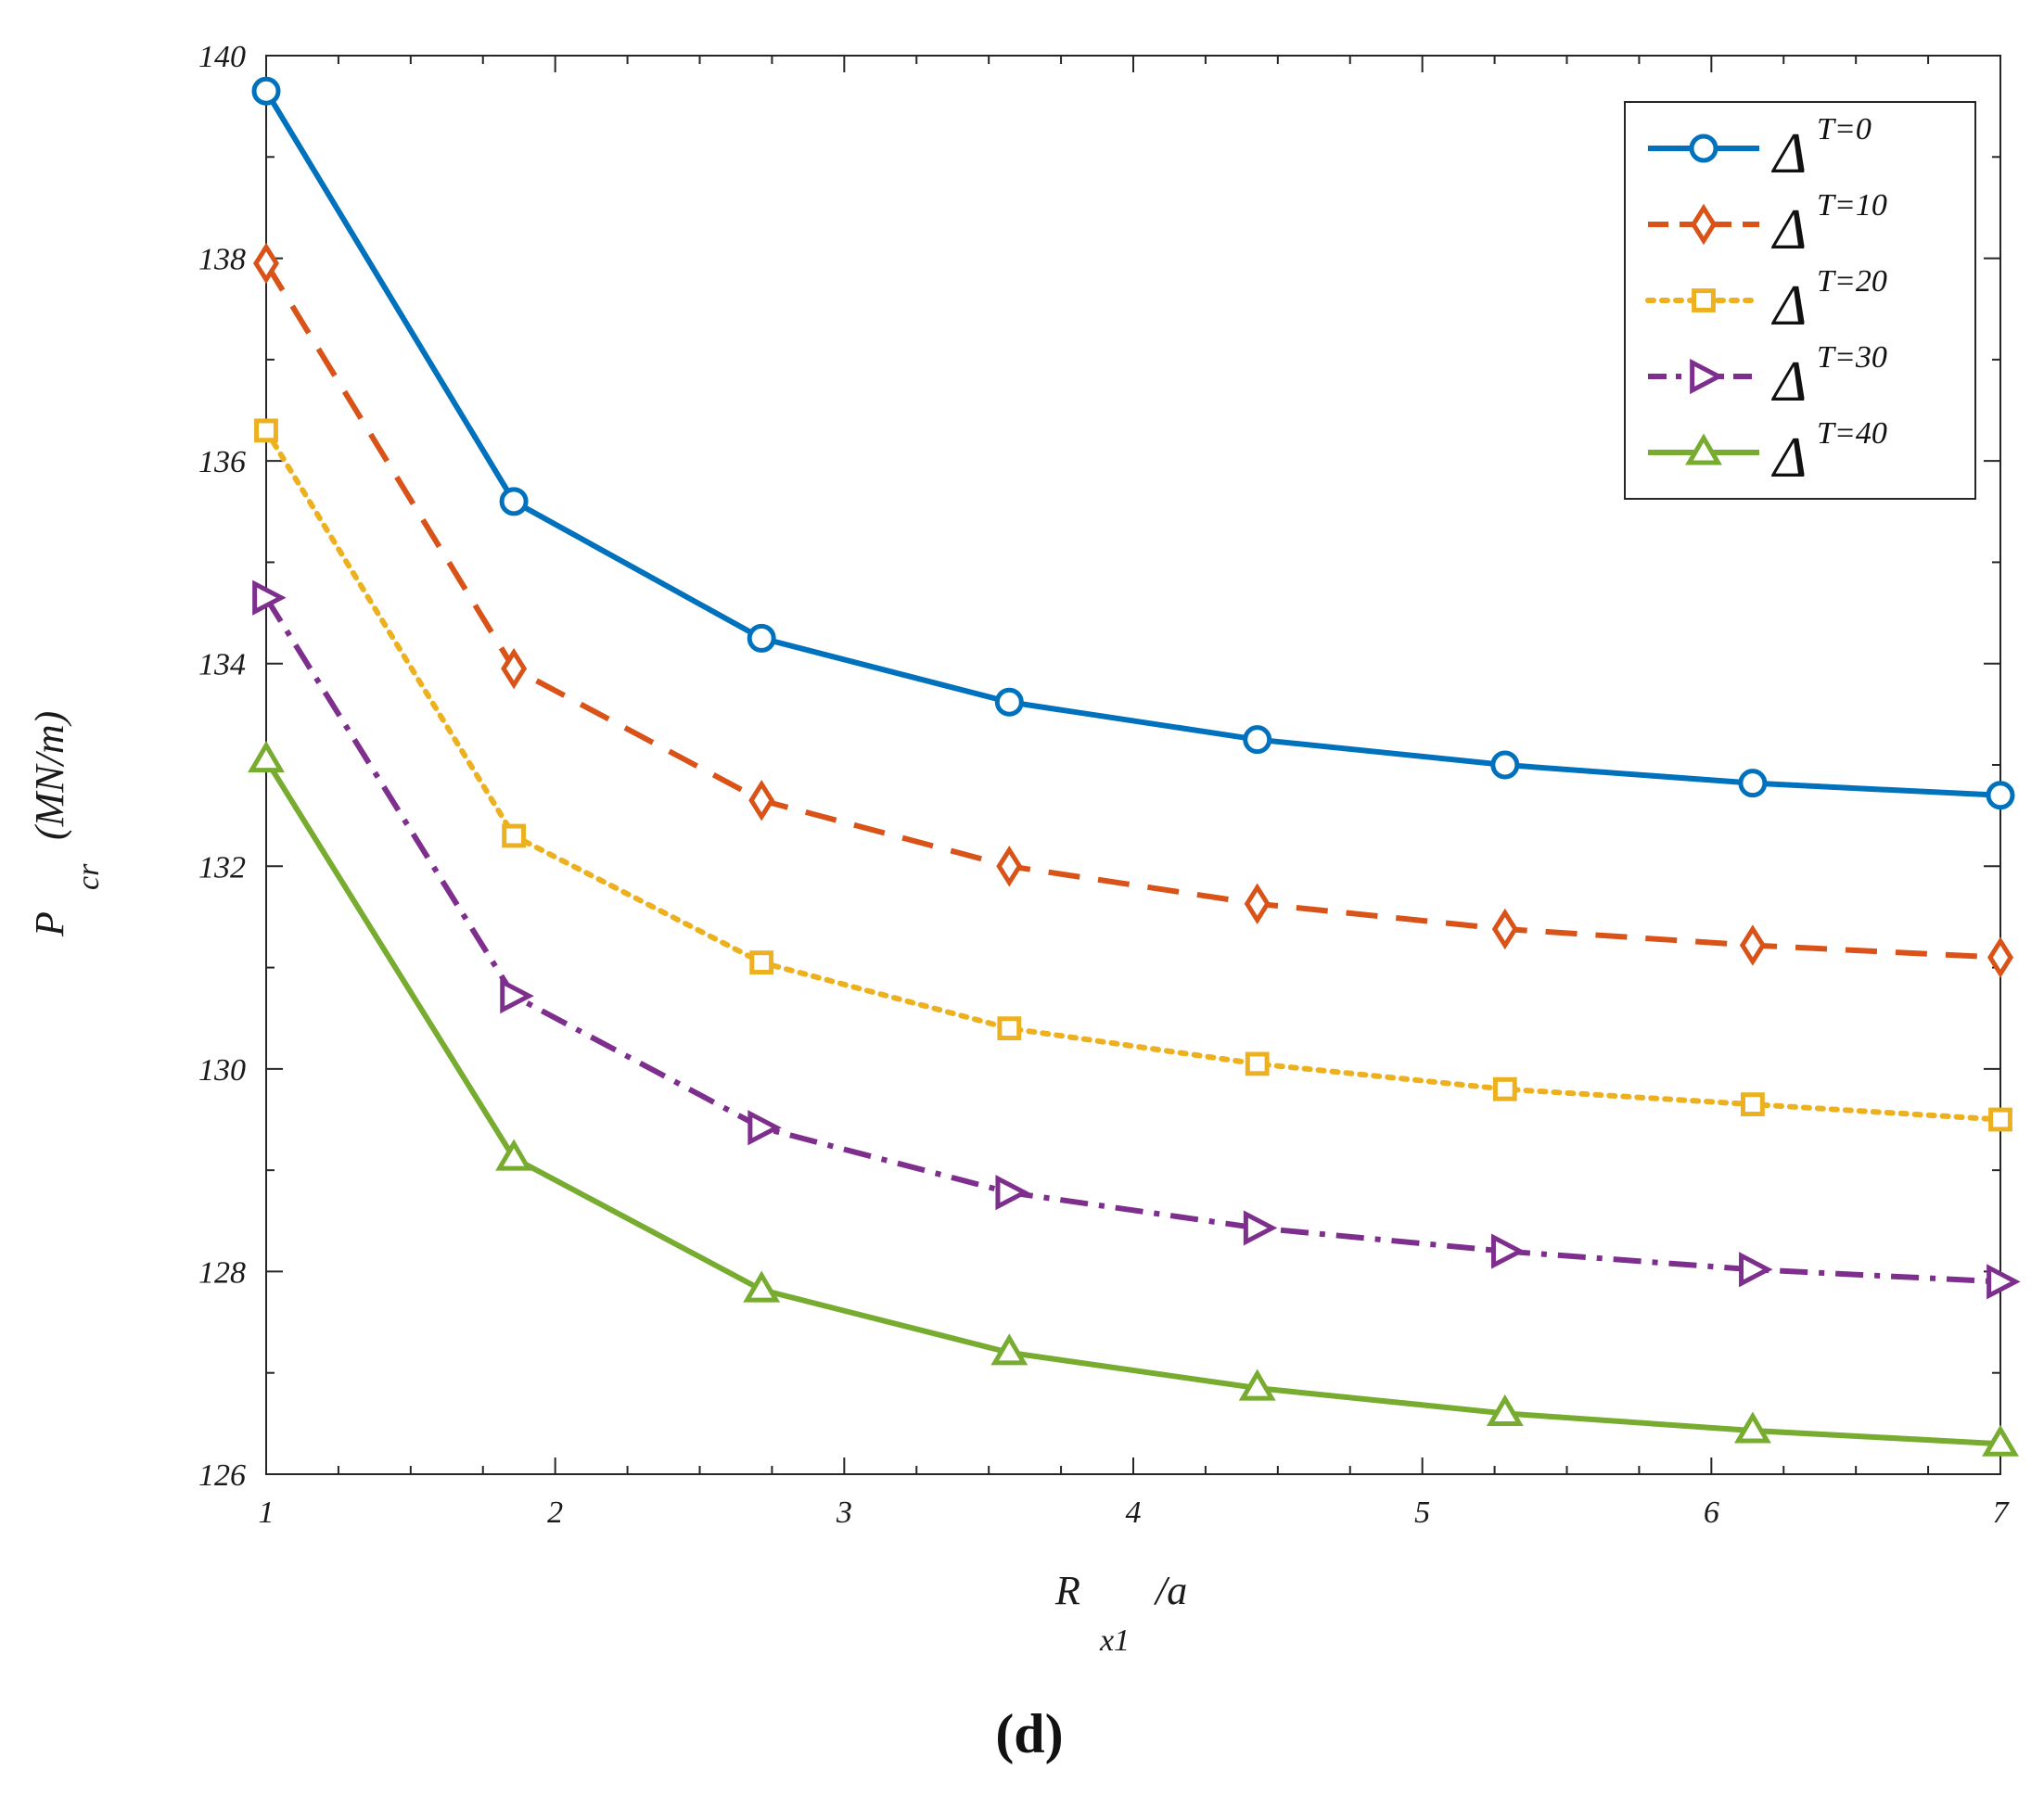 This screenshot has height=1795, width=2044. Describe the element at coordinates (49, 775) in the screenshot. I see `y-axis-label-units: (MN/m)` at that location.